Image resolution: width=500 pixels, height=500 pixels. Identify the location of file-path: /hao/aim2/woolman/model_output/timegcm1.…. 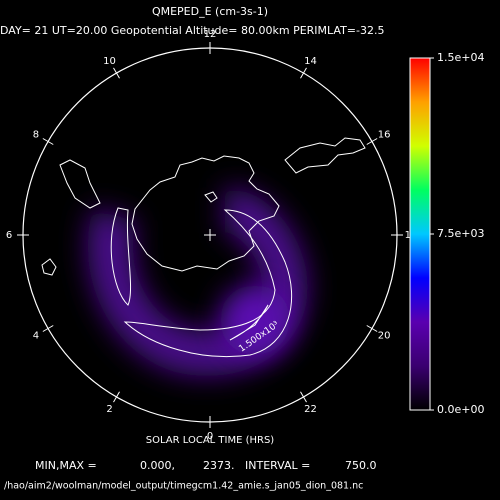
(183, 486).